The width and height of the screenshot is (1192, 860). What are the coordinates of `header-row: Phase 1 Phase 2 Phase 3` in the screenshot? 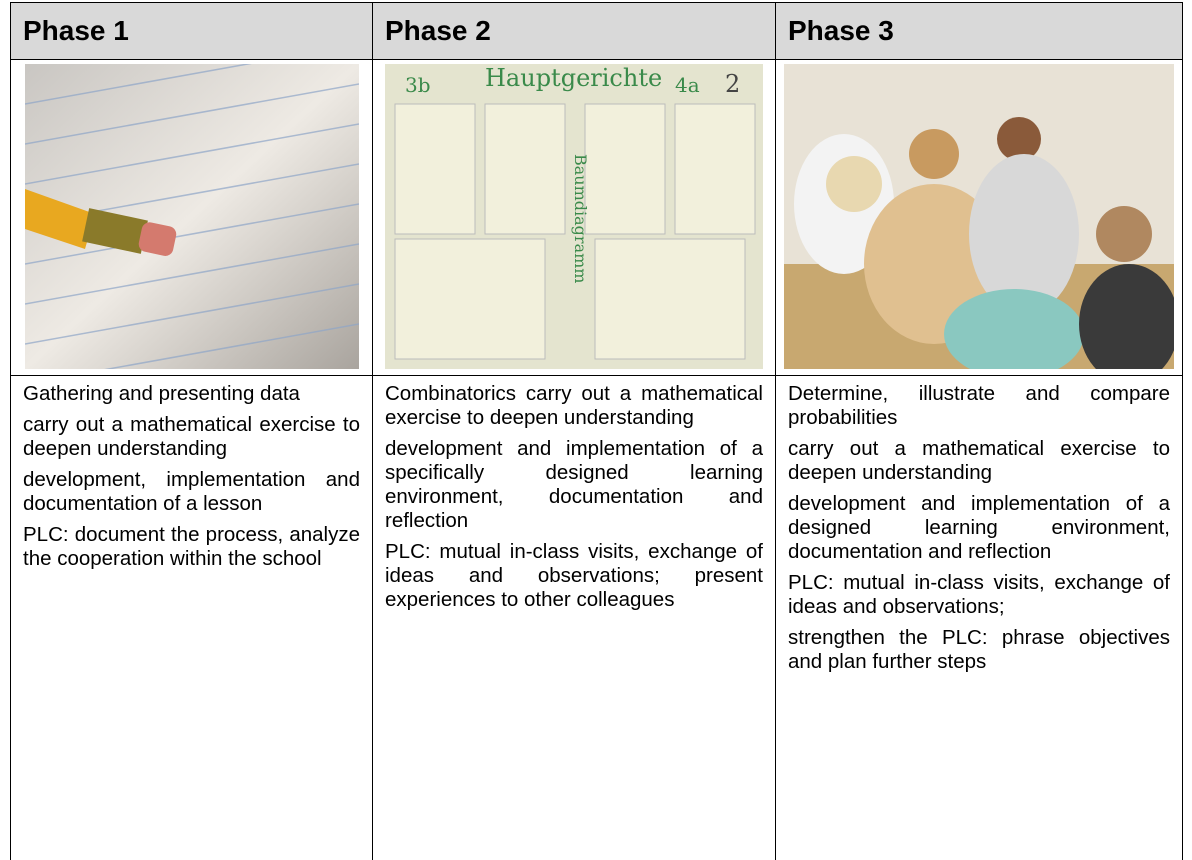 It's located at (597, 31).